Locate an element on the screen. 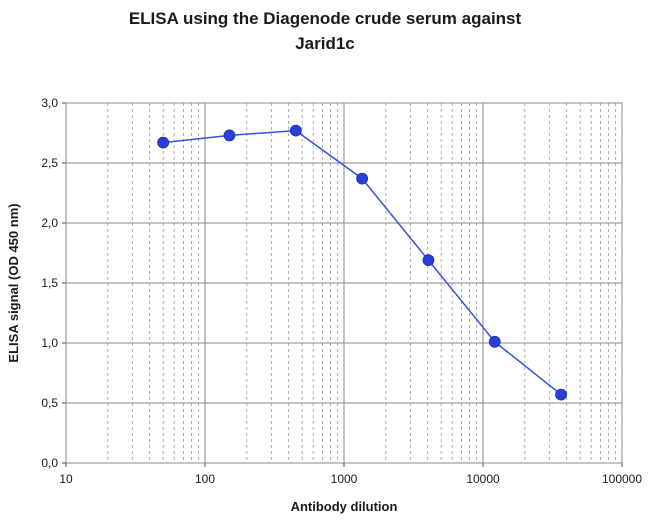 This screenshot has width=650, height=522. y-tick-label: 1,5 is located at coordinates (49, 283).